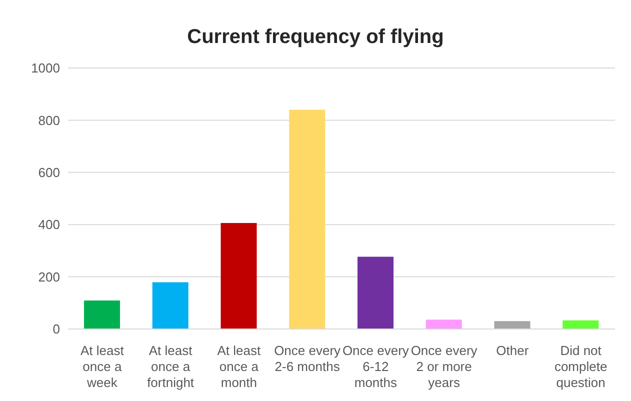 Image resolution: width=631 pixels, height=401 pixels. What do you see at coordinates (376, 366) in the screenshot?
I see `x-tick-label: Once every 6-12 months` at bounding box center [376, 366].